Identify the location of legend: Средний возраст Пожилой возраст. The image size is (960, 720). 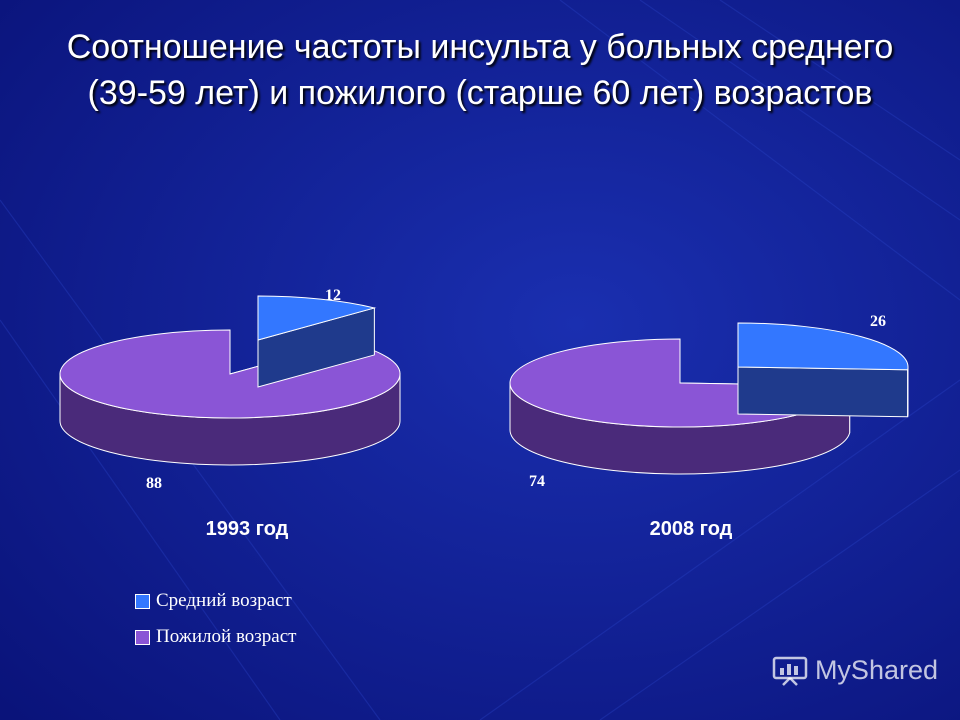
(215, 619).